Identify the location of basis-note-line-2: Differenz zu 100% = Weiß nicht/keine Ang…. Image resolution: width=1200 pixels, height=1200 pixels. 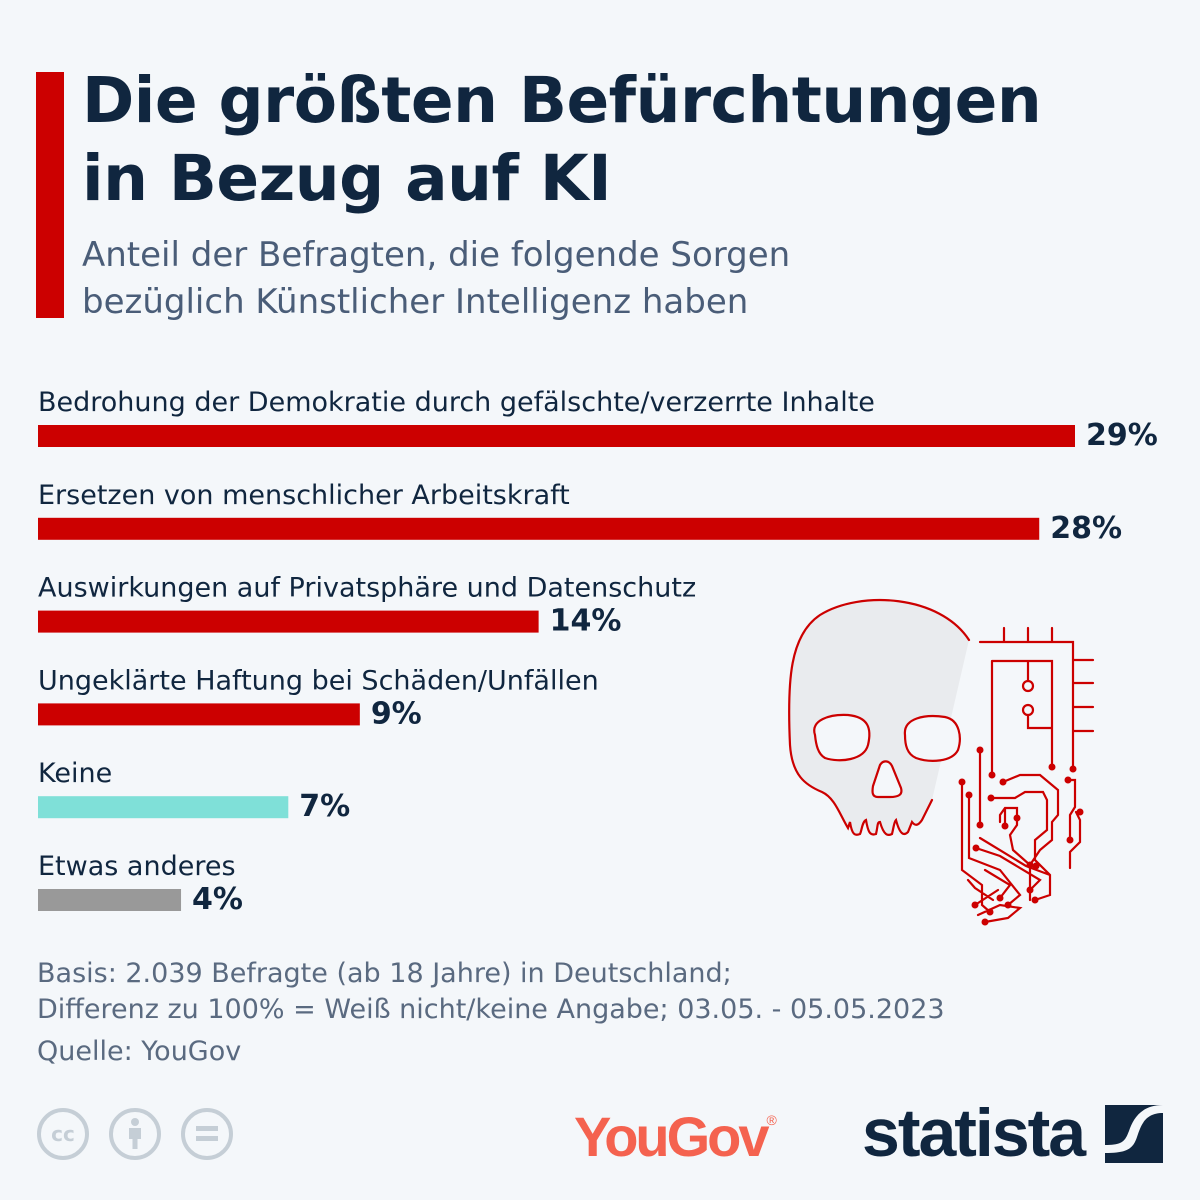
(491, 1009).